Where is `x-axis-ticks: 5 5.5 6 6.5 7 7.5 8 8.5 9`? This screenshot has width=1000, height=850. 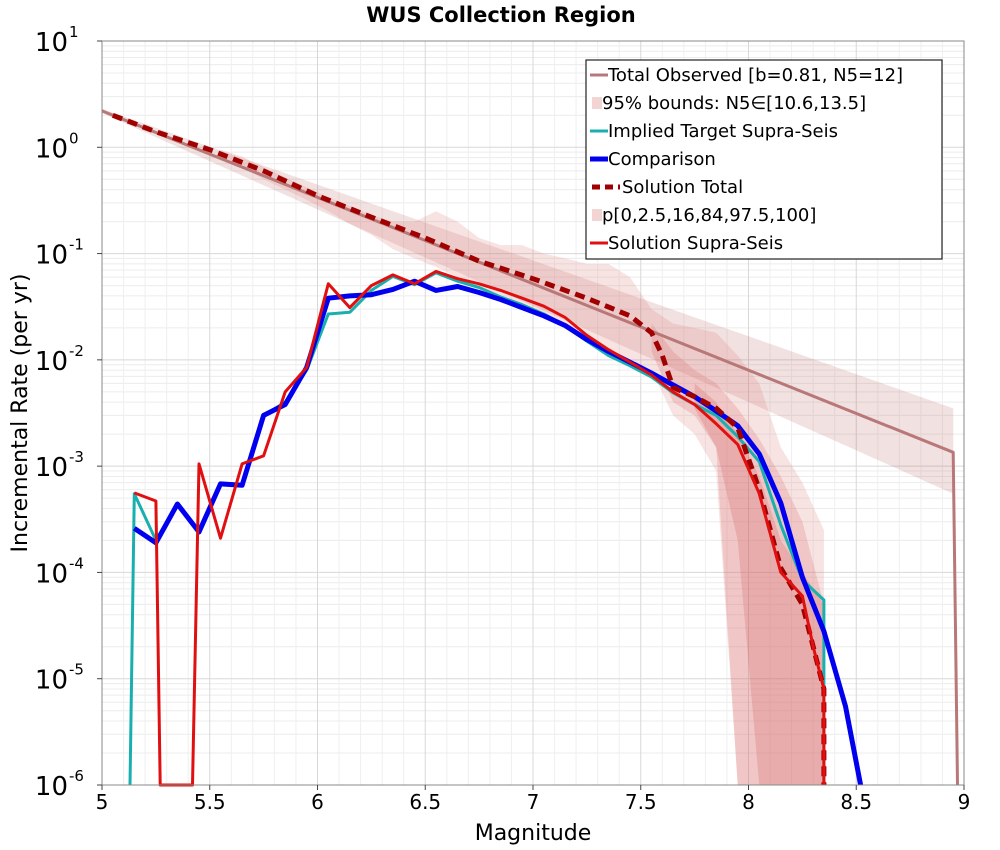
x-axis-ticks: 5 5.5 6 6.5 7 7.5 8 8.5 9 is located at coordinates (533, 799).